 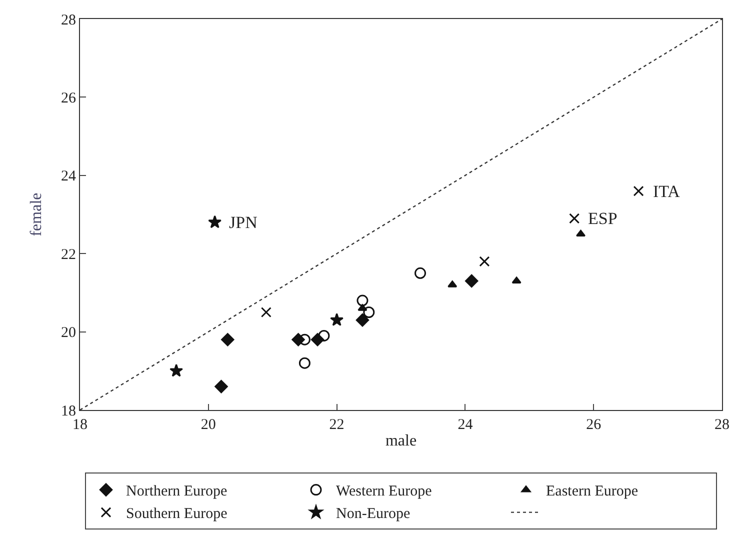 What do you see at coordinates (603, 218) in the screenshot?
I see `annotation: ESP` at bounding box center [603, 218].